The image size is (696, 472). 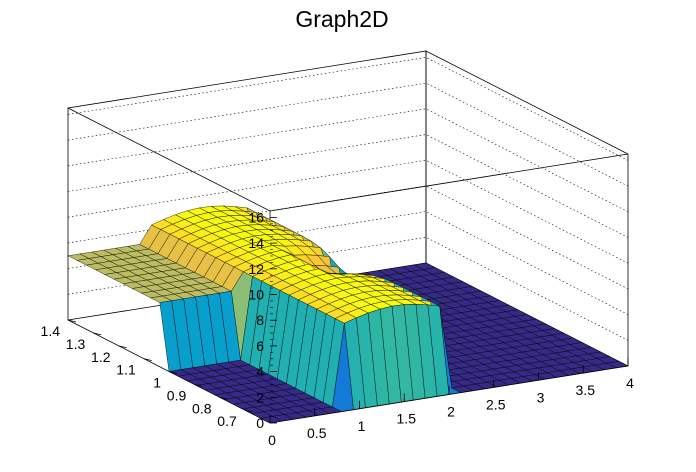 What do you see at coordinates (157, 383) in the screenshot?
I see `y-tick-label: 1` at bounding box center [157, 383].